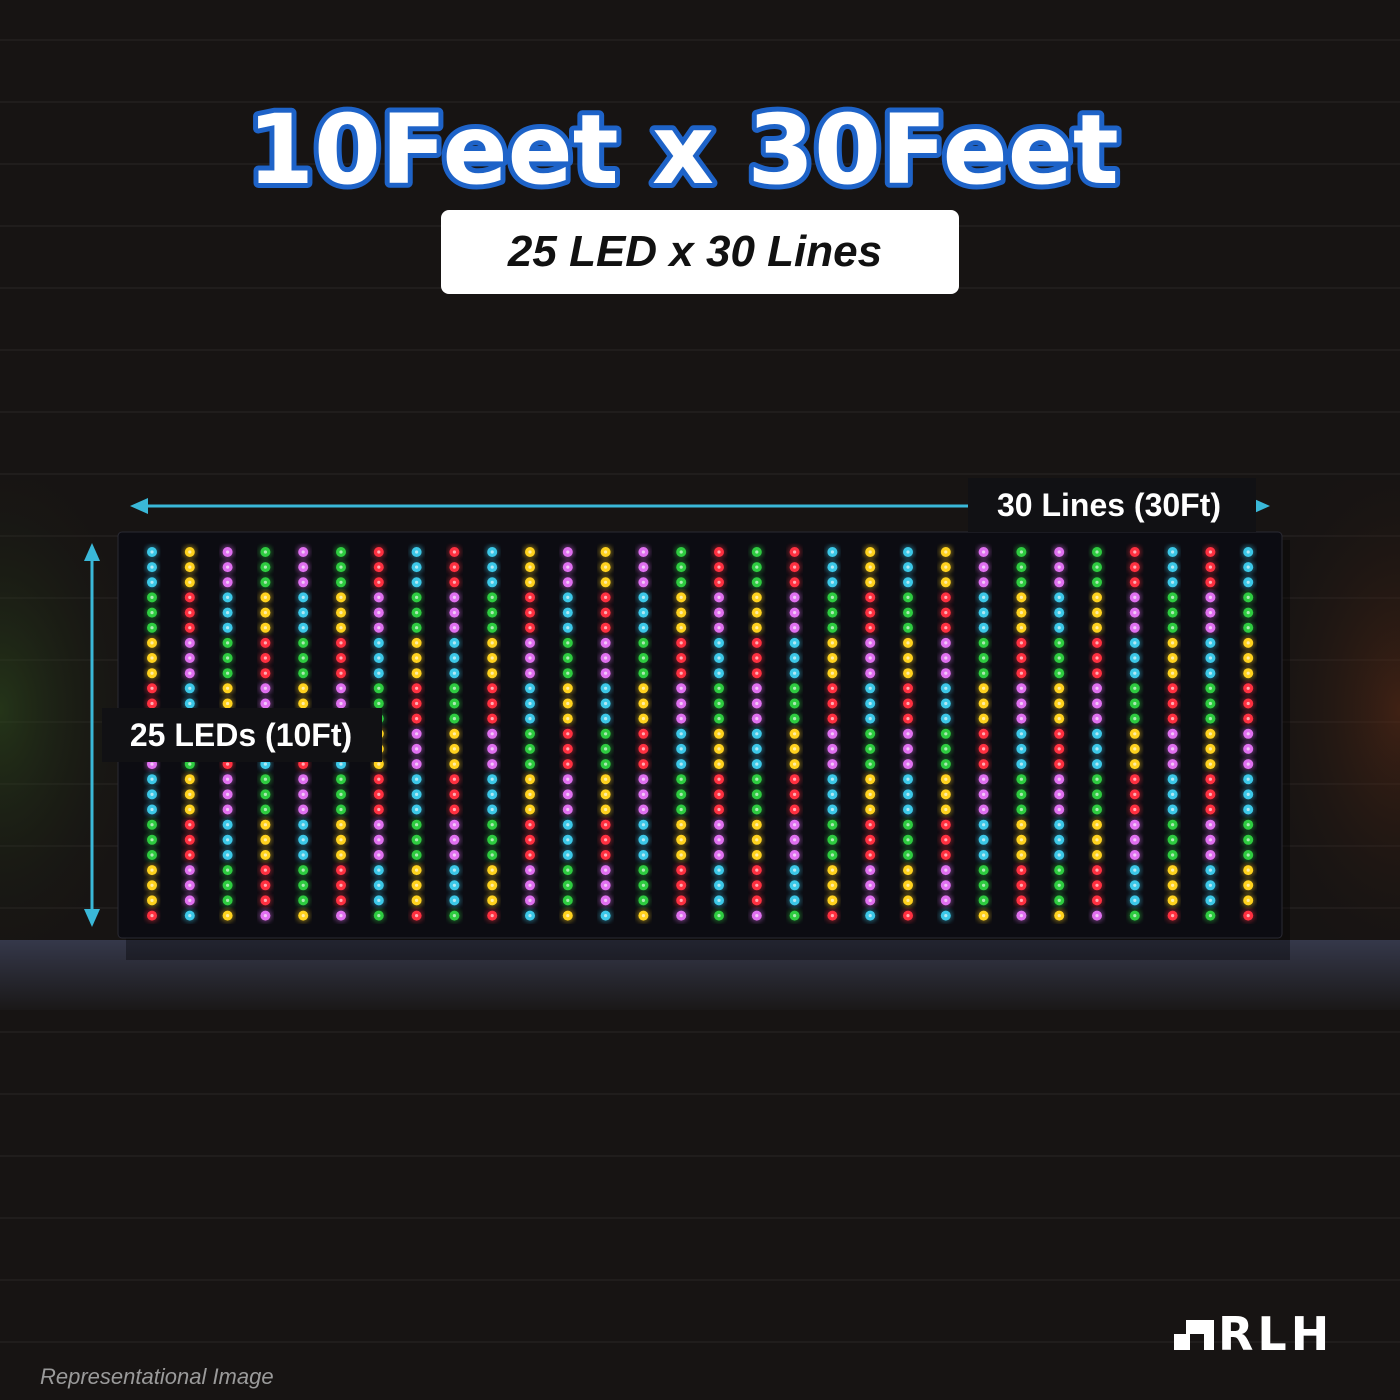 This screenshot has width=1400, height=1400. What do you see at coordinates (700, 975) in the screenshot?
I see `floor` at bounding box center [700, 975].